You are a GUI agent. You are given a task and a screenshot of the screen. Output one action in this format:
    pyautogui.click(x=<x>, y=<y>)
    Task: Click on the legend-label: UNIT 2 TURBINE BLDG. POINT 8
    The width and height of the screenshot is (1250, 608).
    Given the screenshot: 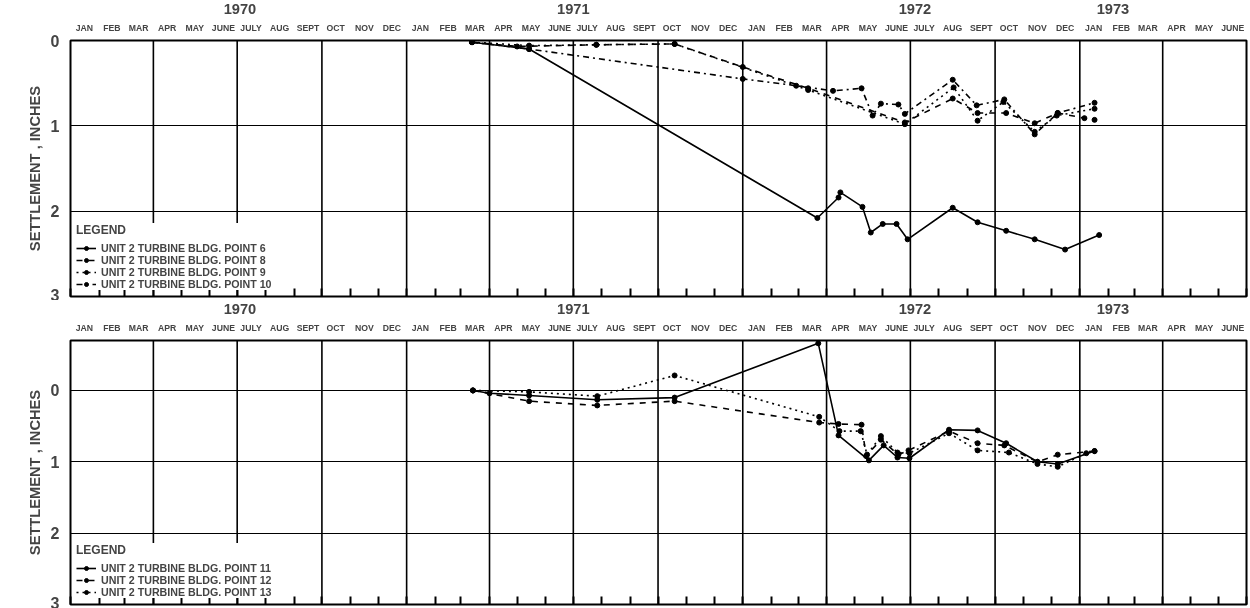 What is the action you would take?
    pyautogui.click(x=183, y=260)
    